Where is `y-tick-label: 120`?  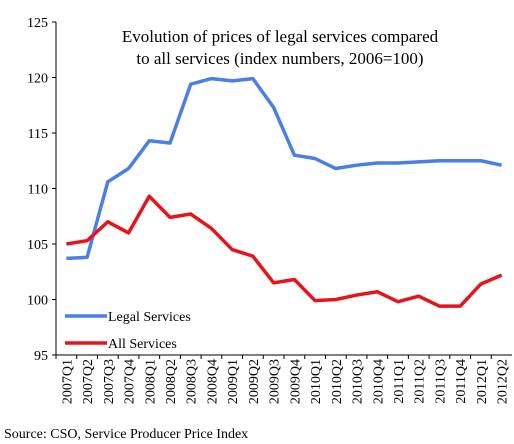
y-tick-label: 120 is located at coordinates (37, 79).